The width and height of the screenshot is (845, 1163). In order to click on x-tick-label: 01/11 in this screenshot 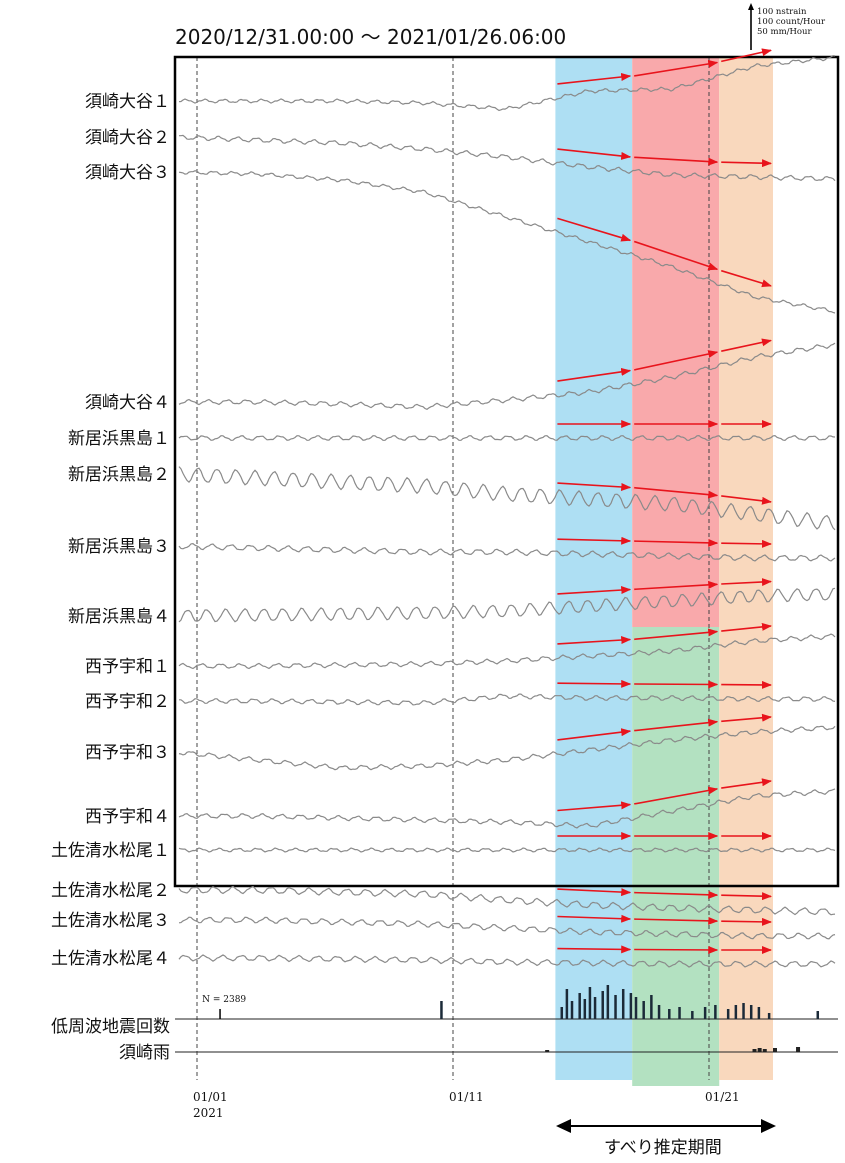, I will do `click(466, 1097)`.